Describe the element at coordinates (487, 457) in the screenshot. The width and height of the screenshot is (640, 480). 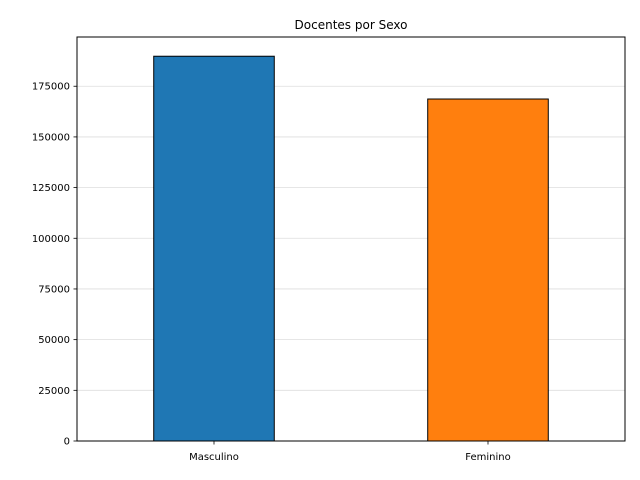
I see `x-tick-label: Feminino` at that location.